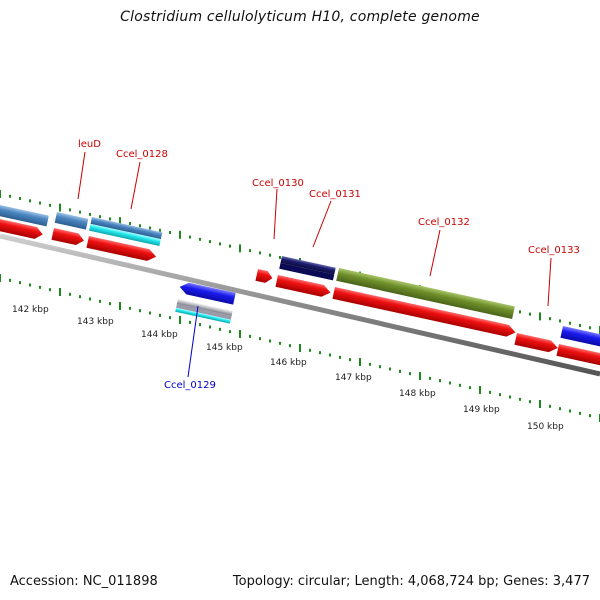 The width and height of the screenshot is (600, 600). What do you see at coordinates (190, 385) in the screenshot?
I see `gene-label-ccel-0129: Ccel_0129` at bounding box center [190, 385].